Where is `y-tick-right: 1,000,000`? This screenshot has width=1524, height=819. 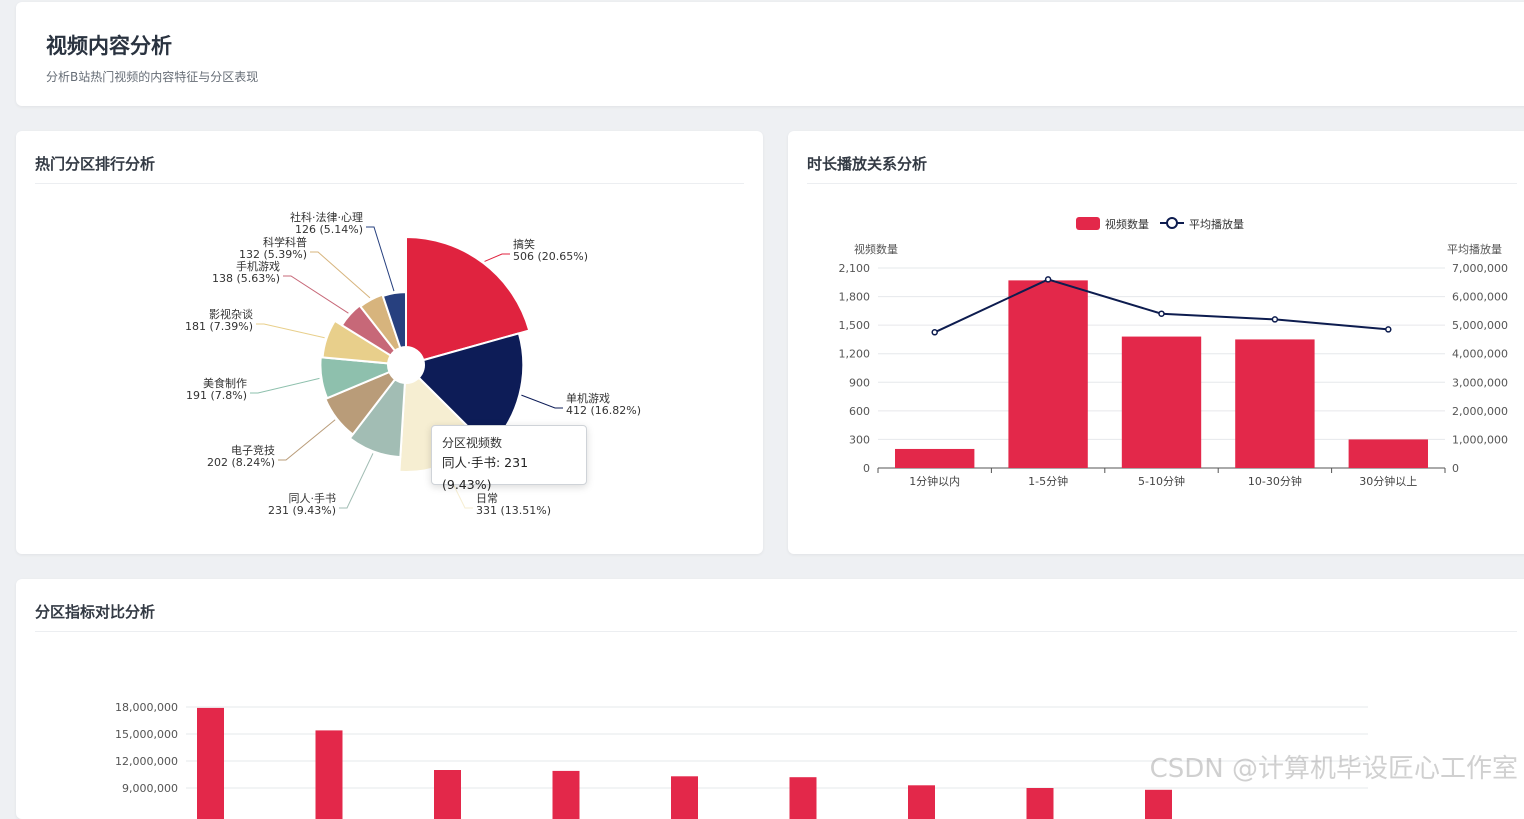
y-tick-right: 1,000,000 is located at coordinates (1480, 439).